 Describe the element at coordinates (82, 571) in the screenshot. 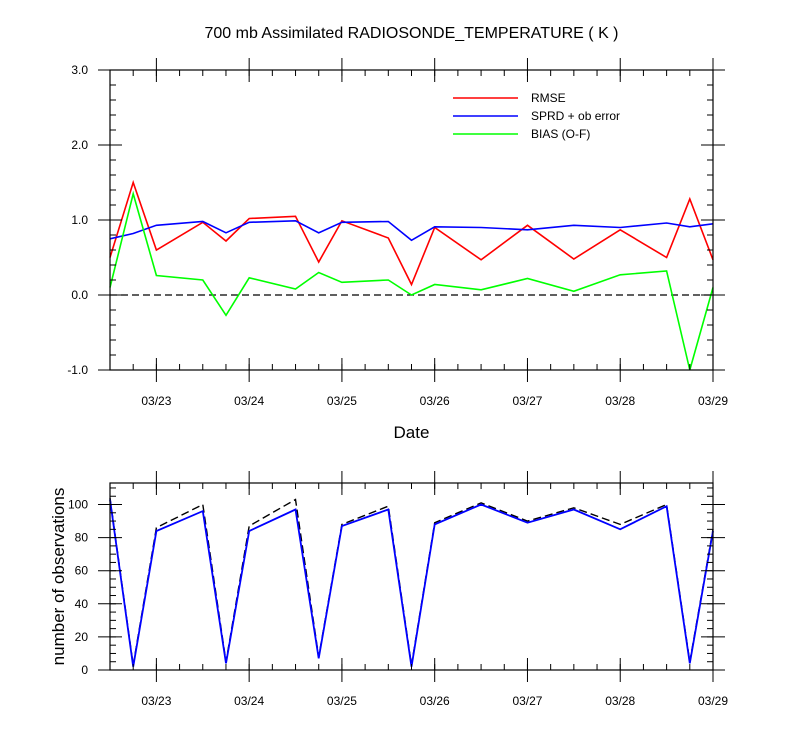

I see `y-tick-label: 60` at that location.